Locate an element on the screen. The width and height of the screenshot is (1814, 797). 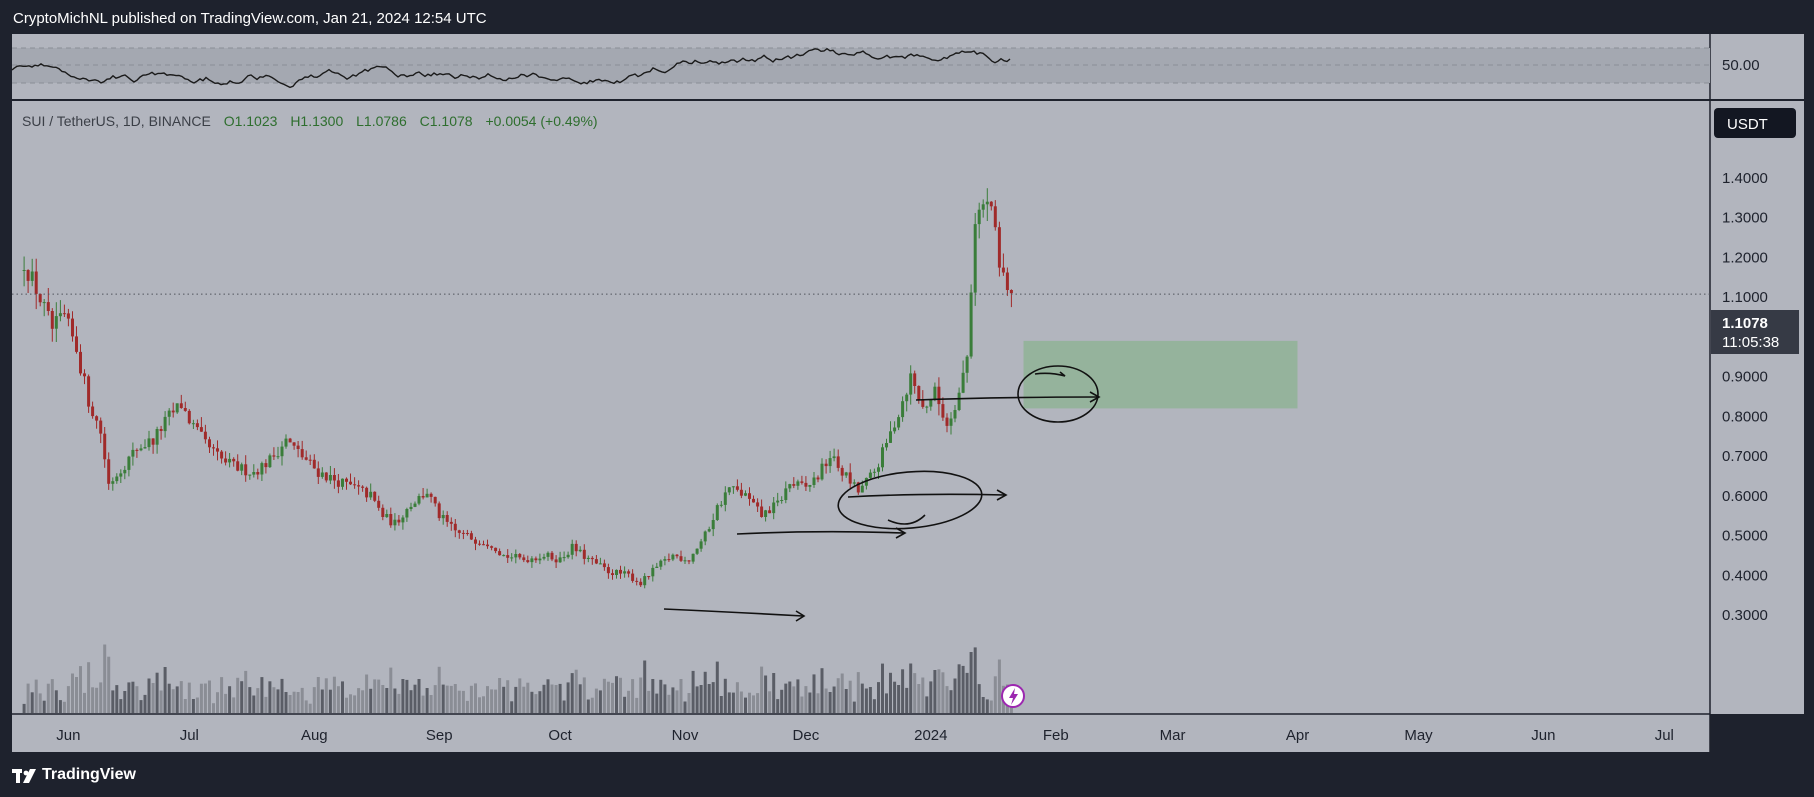
price-tick-6: 0.8000 is located at coordinates (1745, 416).